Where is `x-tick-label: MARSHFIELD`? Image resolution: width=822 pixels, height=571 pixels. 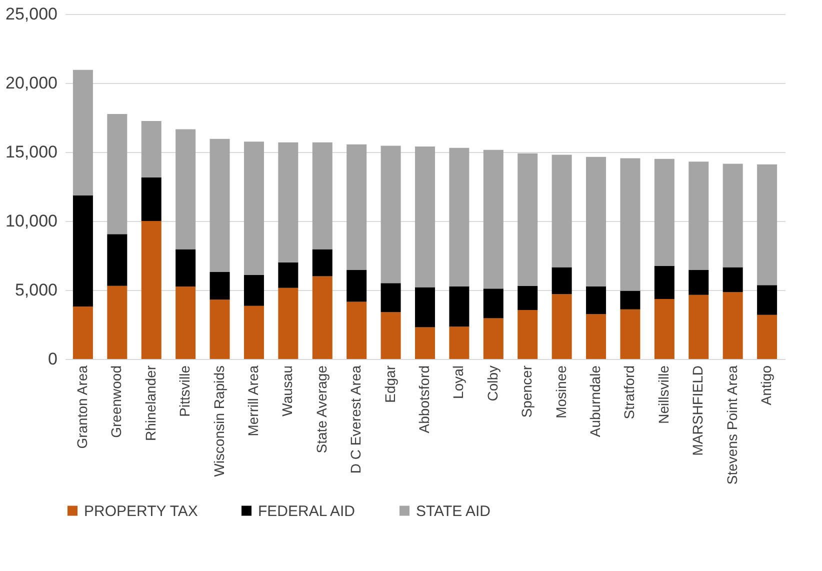 x-tick-label: MARSHFIELD is located at coordinates (698, 411).